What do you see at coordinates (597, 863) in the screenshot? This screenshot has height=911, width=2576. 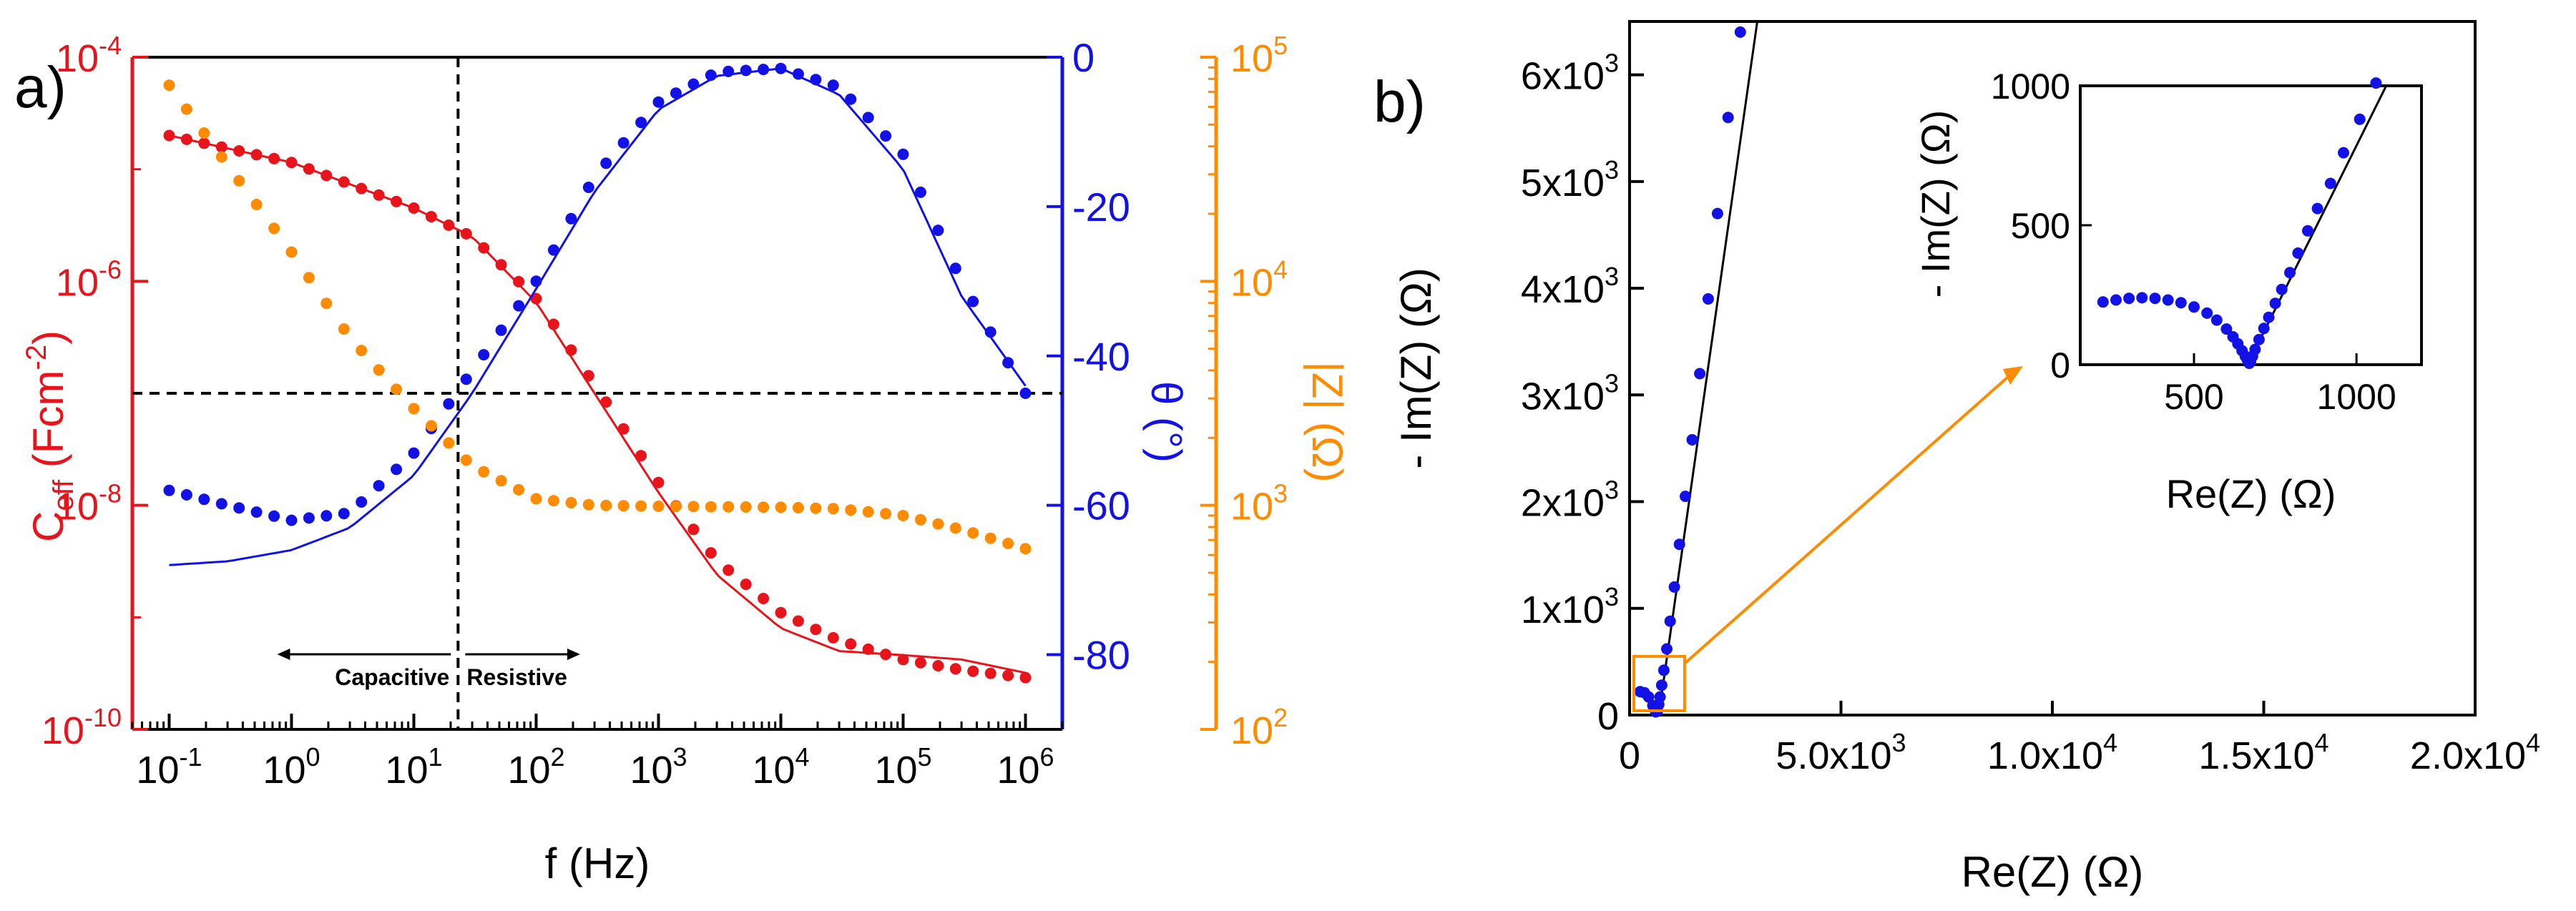 I see `panel-a-x-axis-title: f (Hz)` at bounding box center [597, 863].